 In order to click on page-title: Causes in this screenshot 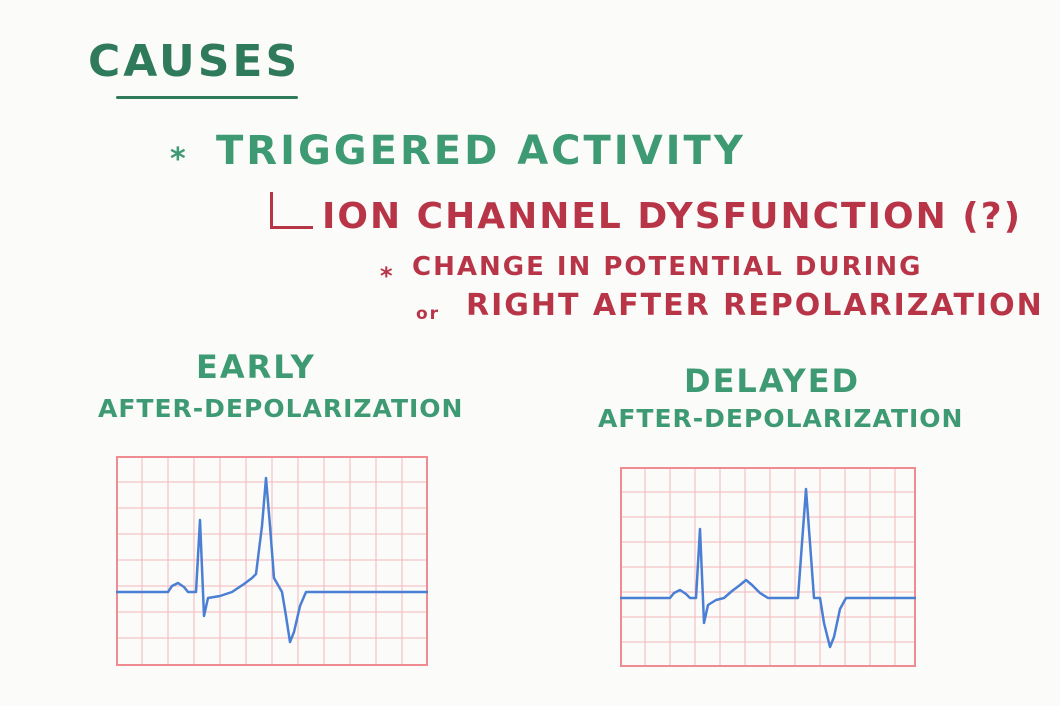, I will do `click(194, 61)`.